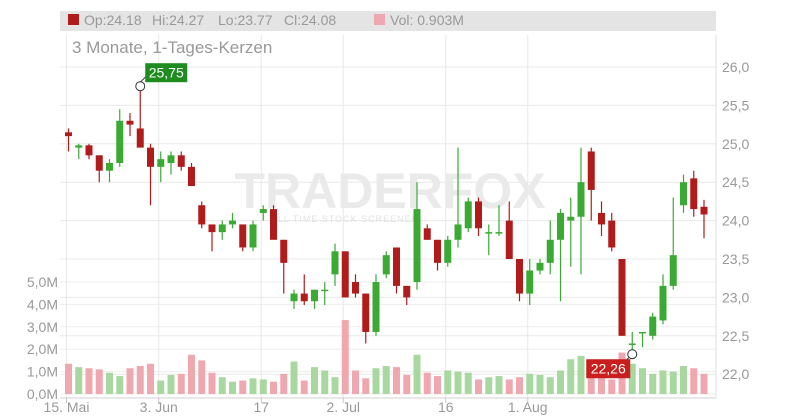 This screenshot has height=420, width=800. I want to click on volume-tick-label: 5,0M, so click(42, 282).